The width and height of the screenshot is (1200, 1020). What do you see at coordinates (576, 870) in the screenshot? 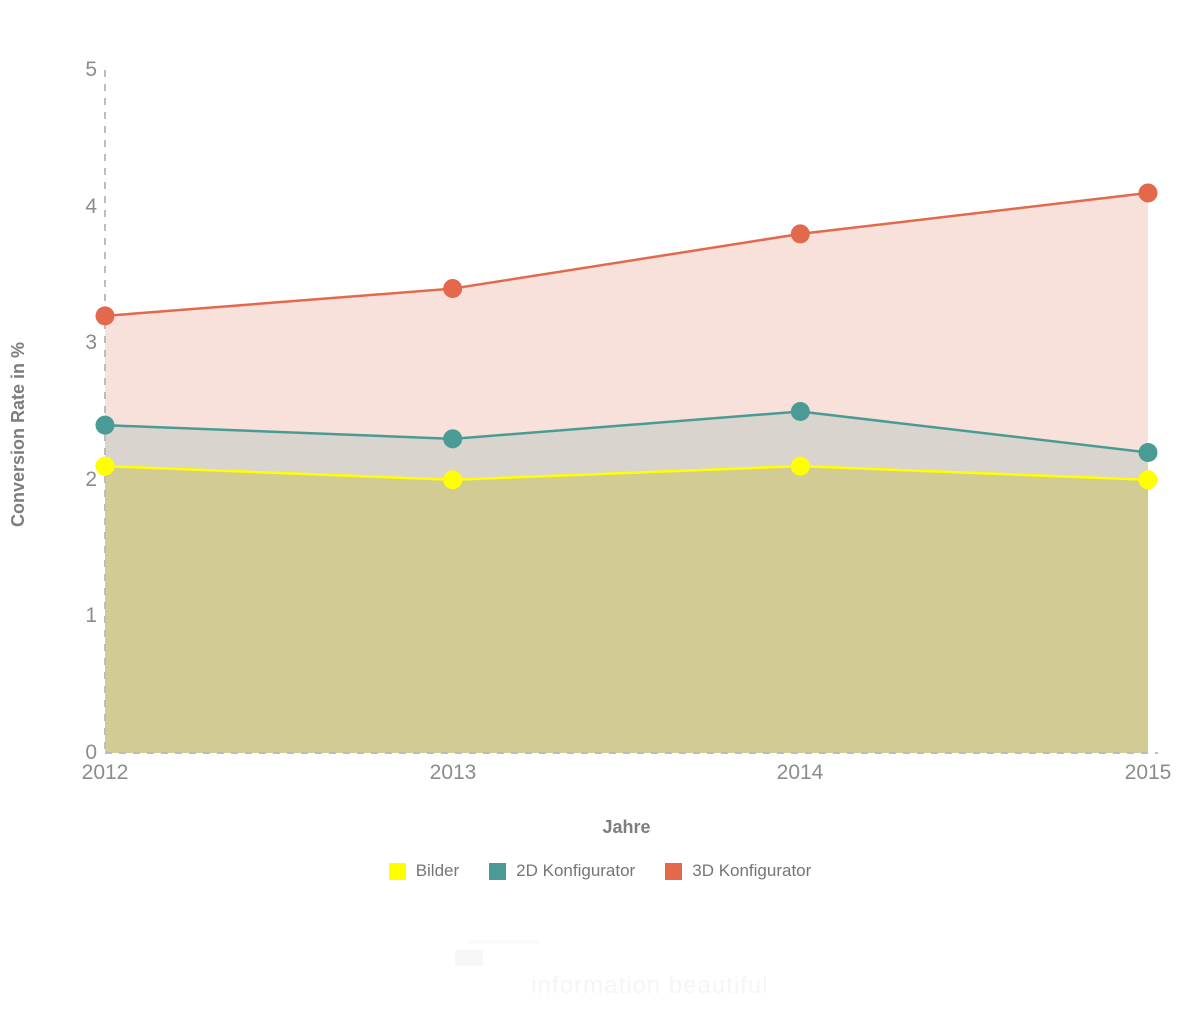
I see `legend-label: 2D Konfigurator` at bounding box center [576, 870].